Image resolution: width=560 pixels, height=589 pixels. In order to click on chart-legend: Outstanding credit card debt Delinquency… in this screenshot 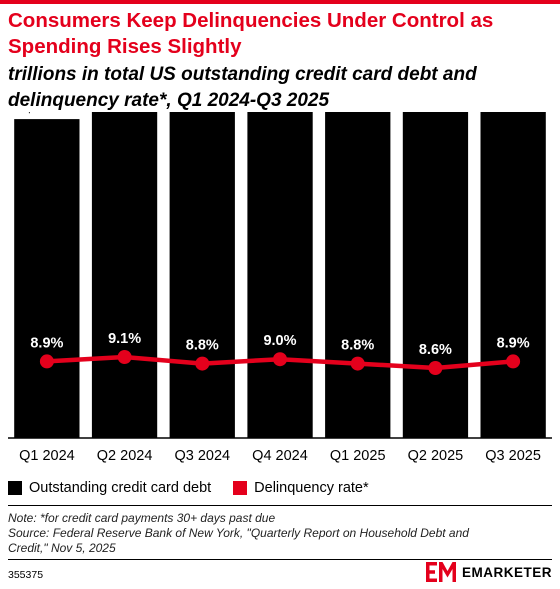, I will do `click(199, 488)`.